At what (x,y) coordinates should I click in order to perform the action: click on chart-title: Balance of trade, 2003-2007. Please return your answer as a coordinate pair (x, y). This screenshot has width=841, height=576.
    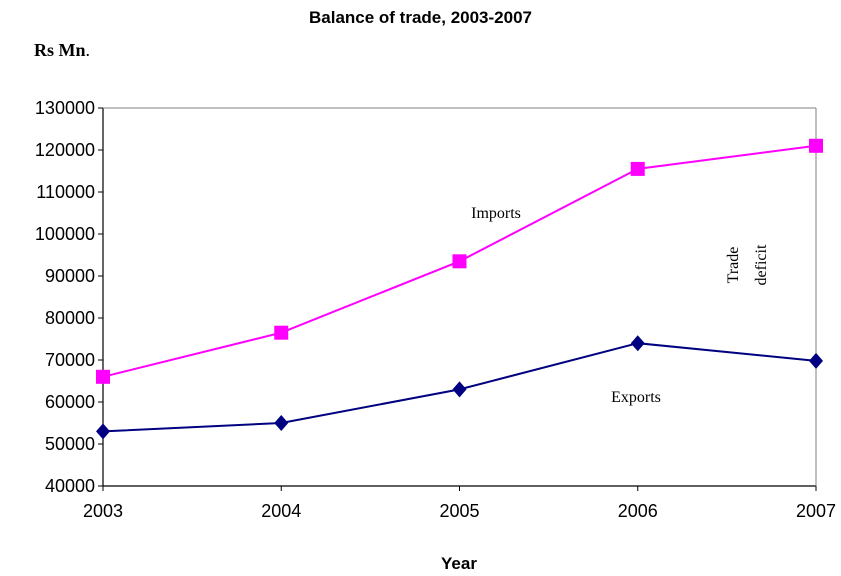
    Looking at the image, I should click on (420, 17).